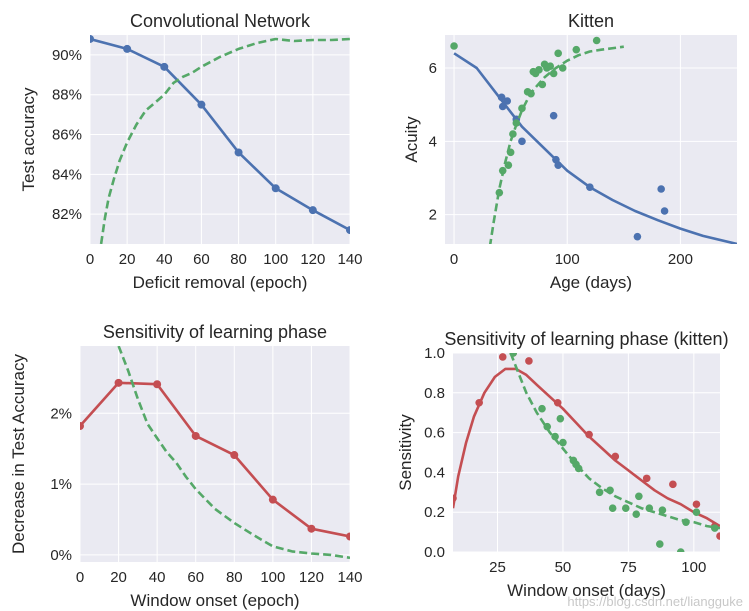  What do you see at coordinates (586, 339) in the screenshot?
I see `chart-title: Sensitivity of learning phase (kitten)` at bounding box center [586, 339].